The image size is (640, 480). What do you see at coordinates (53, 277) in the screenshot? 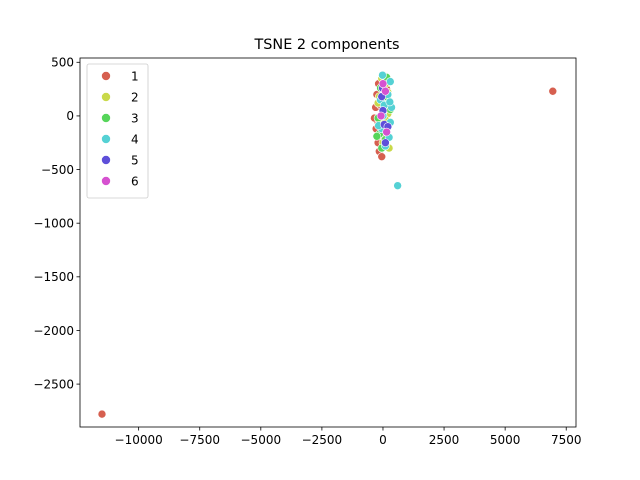
I see `y-tick-label-4: −1500` at bounding box center [53, 277].